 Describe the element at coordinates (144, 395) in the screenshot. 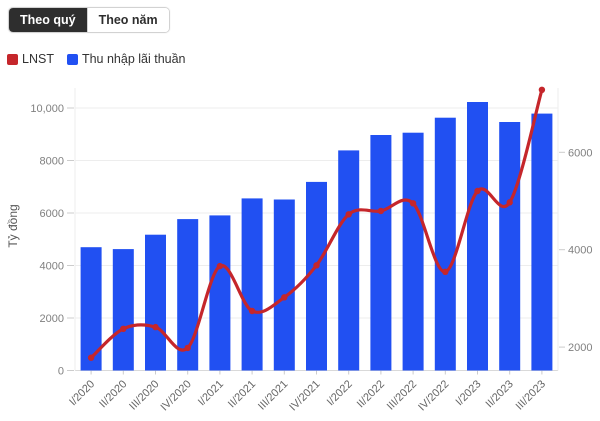

I see `x-axis-tick-label: III/2020` at that location.